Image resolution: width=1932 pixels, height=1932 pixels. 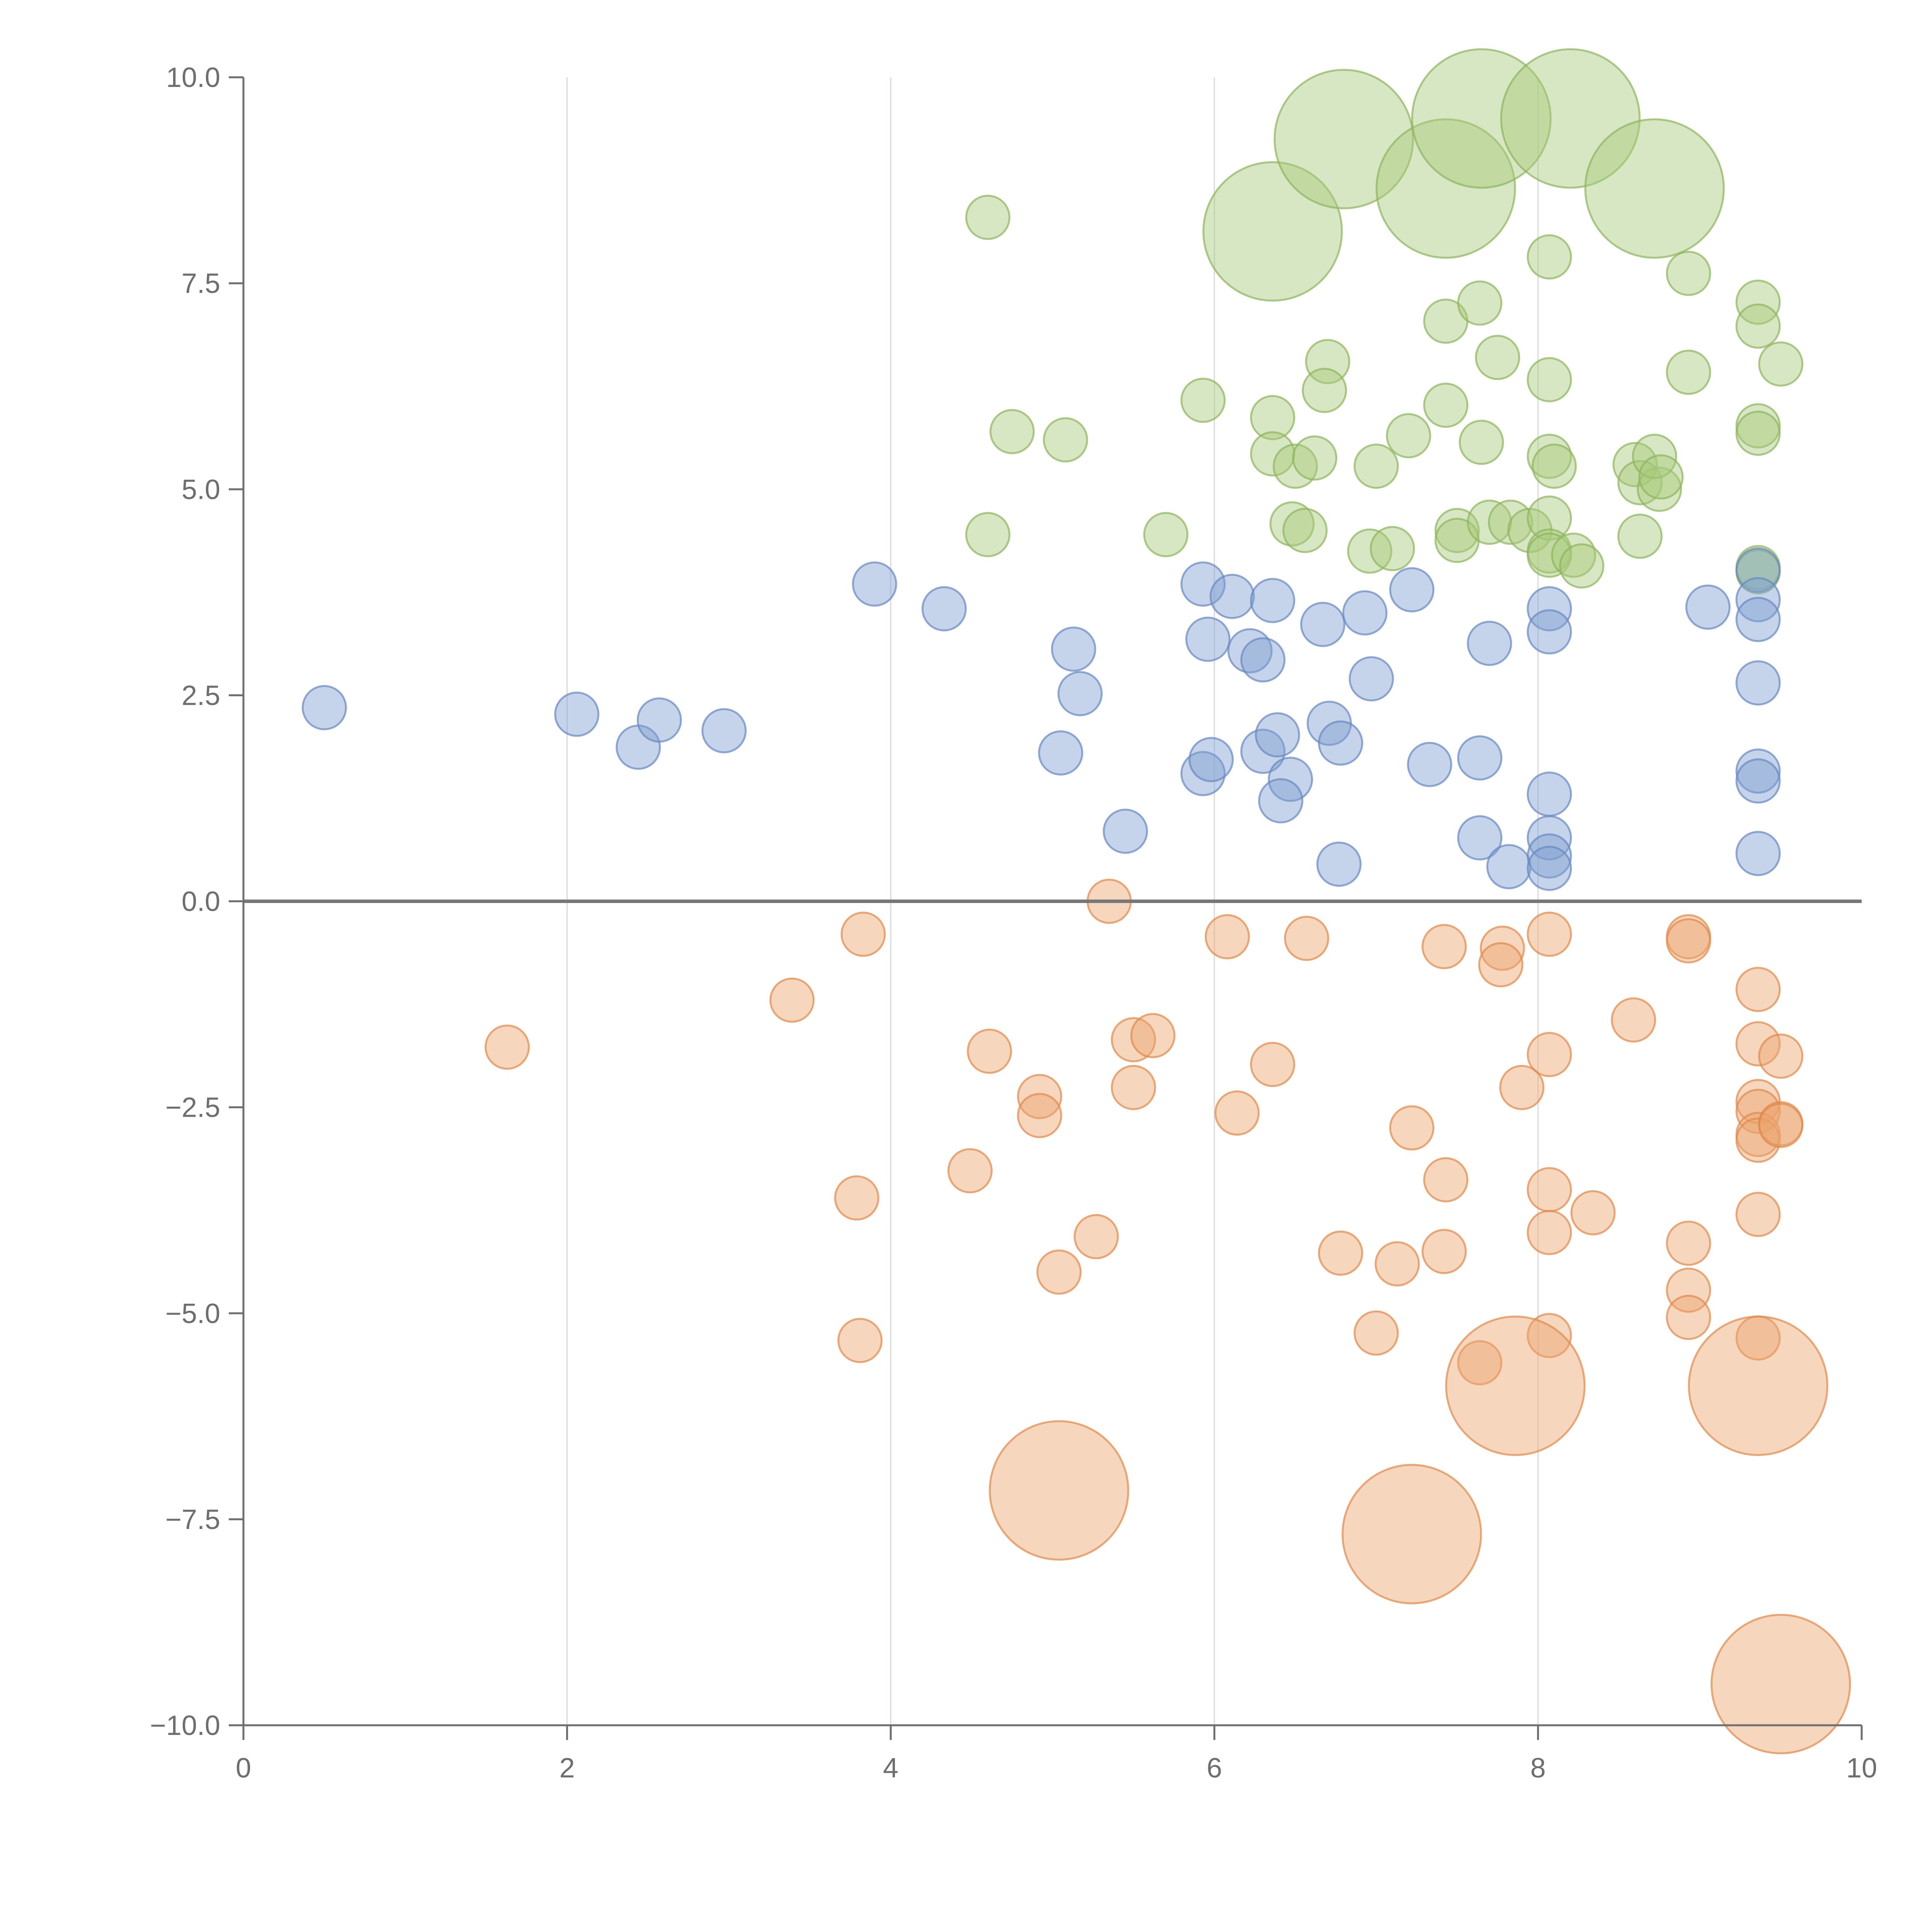 What do you see at coordinates (1538, 1769) in the screenshot?
I see `x-tick-label: 8` at bounding box center [1538, 1769].